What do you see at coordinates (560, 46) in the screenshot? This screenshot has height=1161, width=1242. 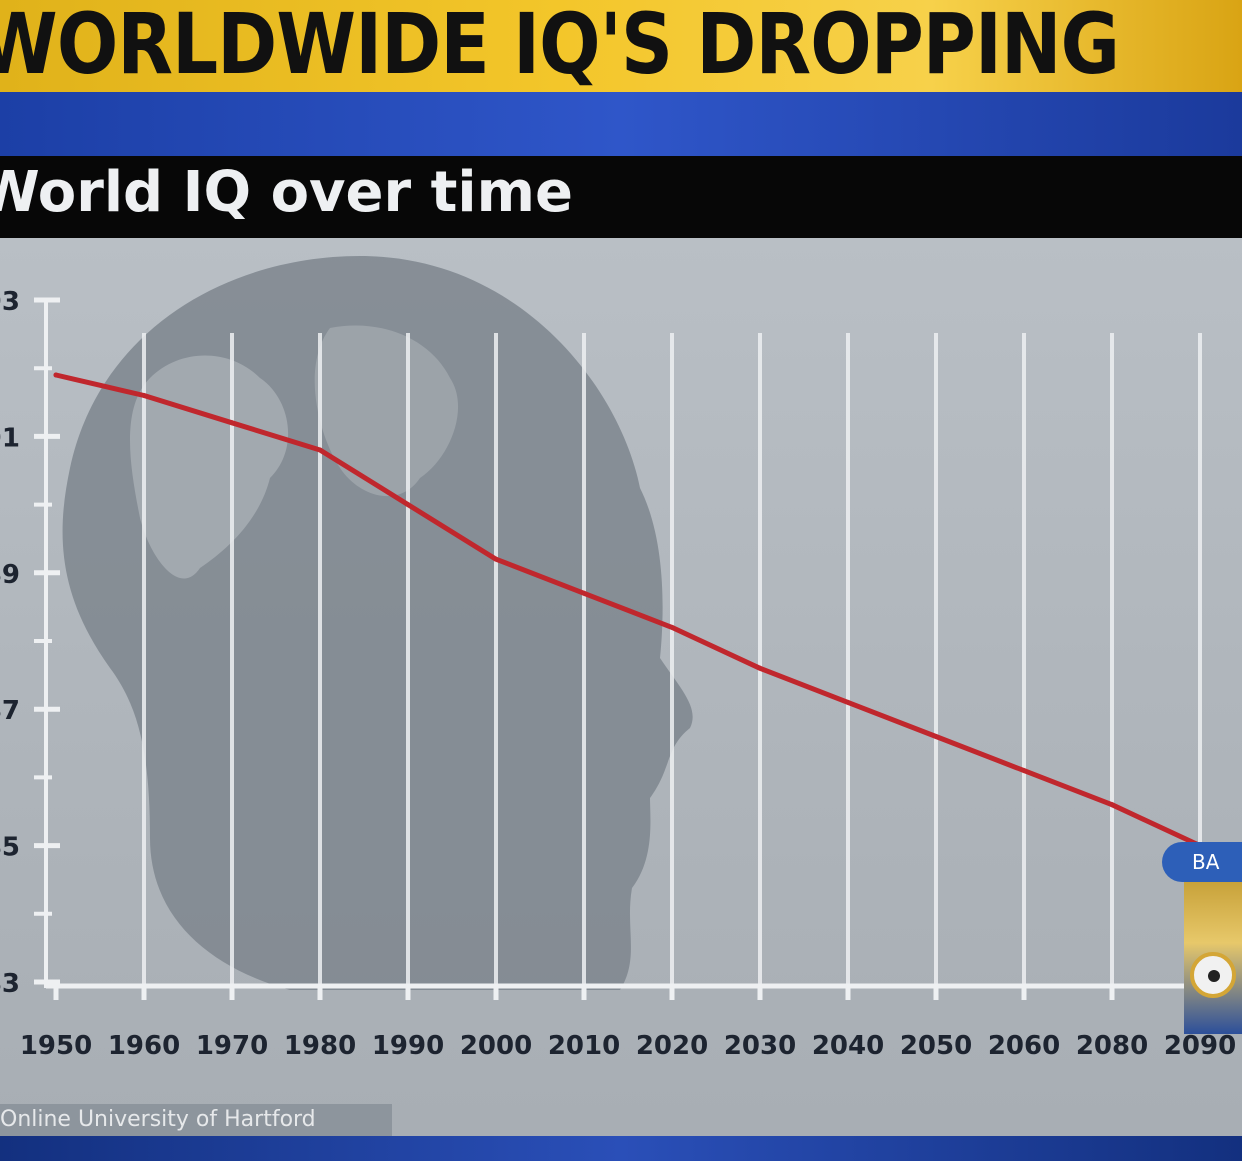 I see `headline: WORLDWIDE IQ'S DROPPING` at bounding box center [560, 46].